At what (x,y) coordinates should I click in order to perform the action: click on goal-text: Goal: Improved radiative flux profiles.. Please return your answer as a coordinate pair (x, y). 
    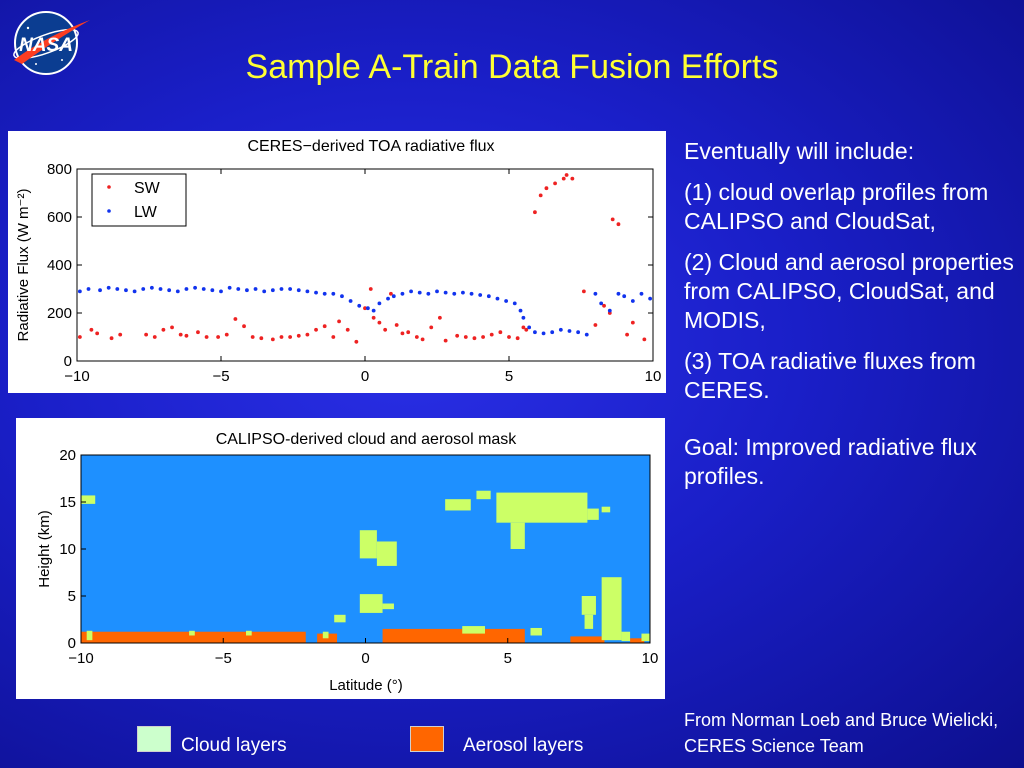
    Looking at the image, I should click on (830, 461).